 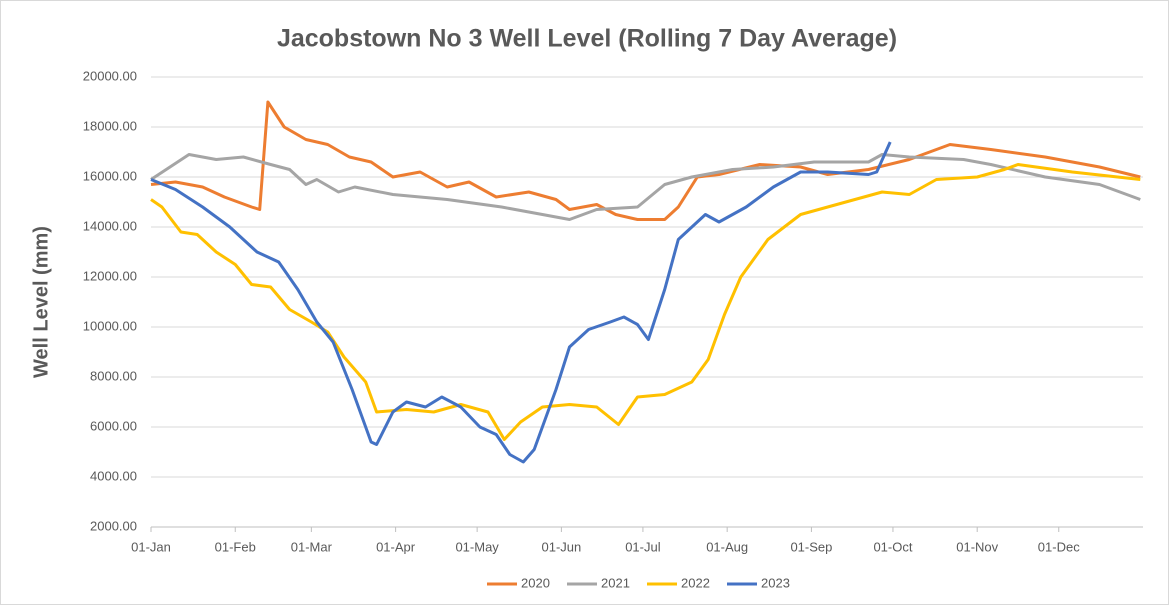 I want to click on y-tick-label: 10000.00, so click(x=110, y=325).